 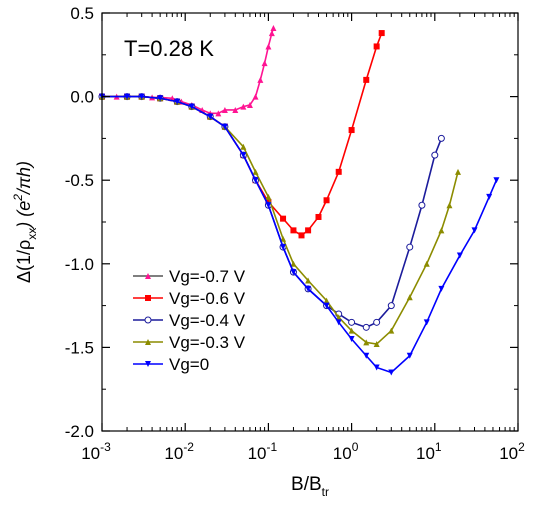 What do you see at coordinates (310, 486) in the screenshot?
I see `x-axis-label: B/Btr` at bounding box center [310, 486].